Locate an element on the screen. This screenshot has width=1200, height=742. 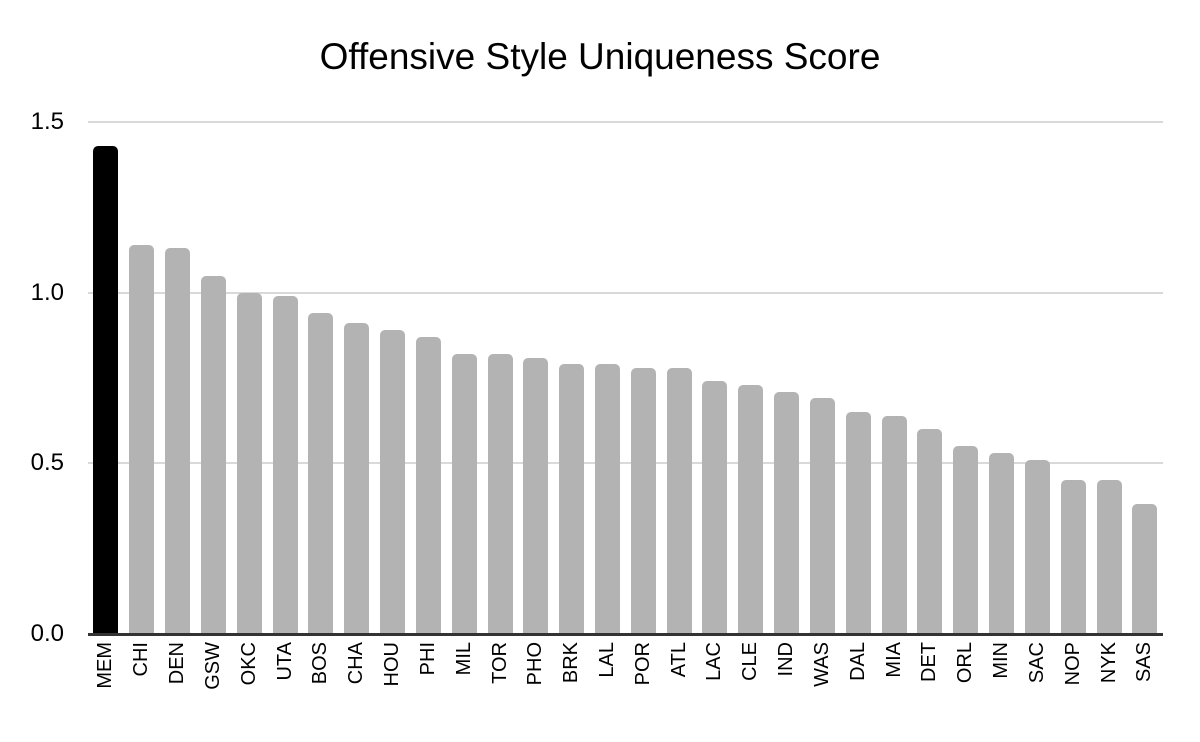
xtick-SAC: SAC is located at coordinates (1036, 663).